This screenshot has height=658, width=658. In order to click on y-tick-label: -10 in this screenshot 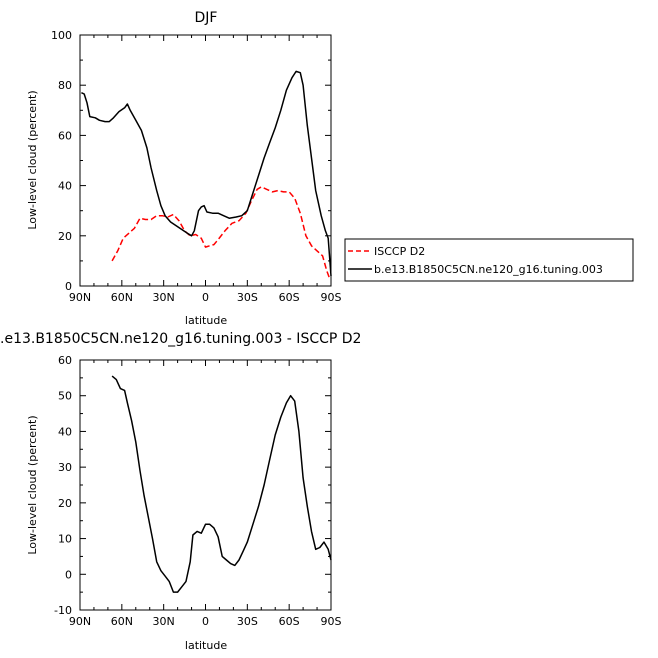, I will do `click(63, 610)`.